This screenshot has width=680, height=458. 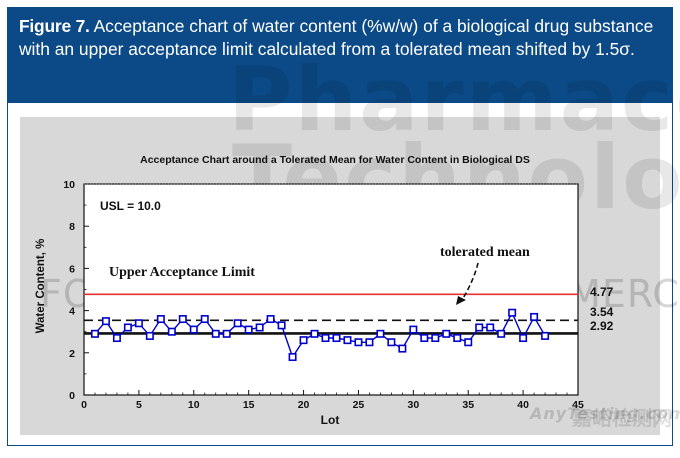 I want to click on caption-lead: Figure 7., so click(x=54, y=26).